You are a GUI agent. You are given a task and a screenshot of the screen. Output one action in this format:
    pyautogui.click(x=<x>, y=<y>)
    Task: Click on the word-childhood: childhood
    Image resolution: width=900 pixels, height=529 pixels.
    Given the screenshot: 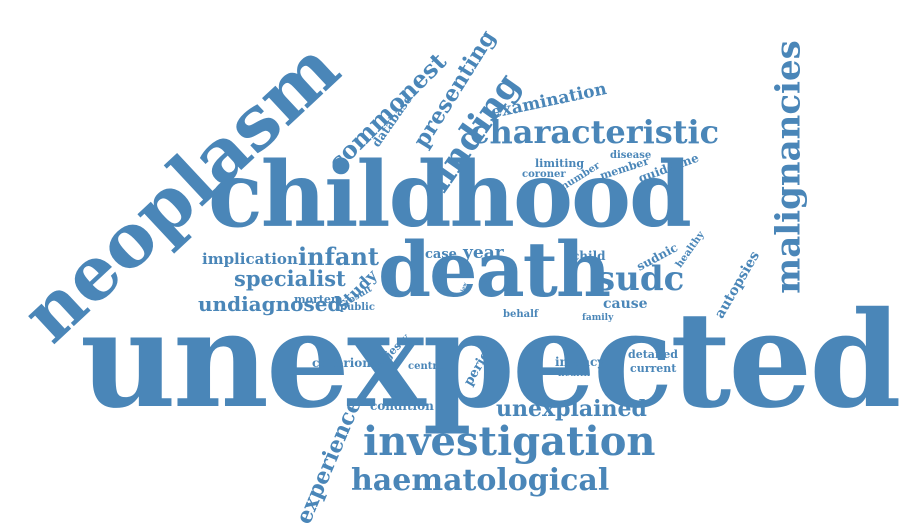 What is the action you would take?
    pyautogui.click(x=450, y=195)
    